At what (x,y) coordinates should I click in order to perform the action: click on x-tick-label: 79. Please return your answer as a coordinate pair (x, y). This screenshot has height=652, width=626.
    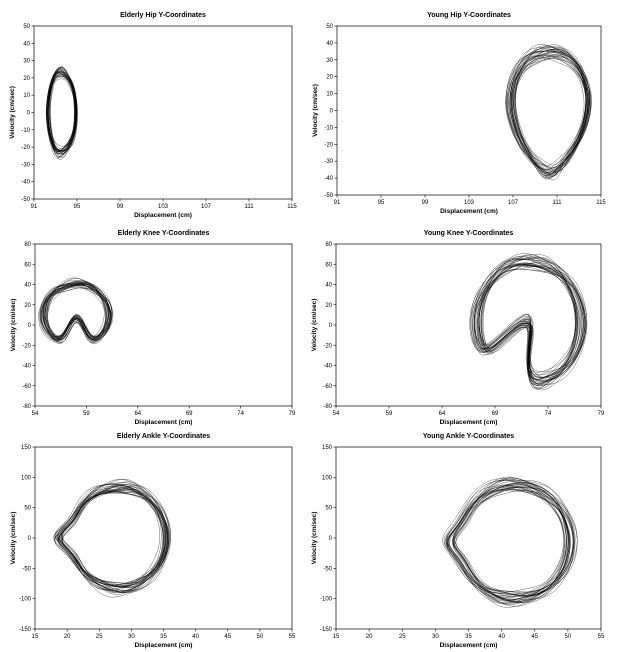
    Looking at the image, I should click on (292, 414).